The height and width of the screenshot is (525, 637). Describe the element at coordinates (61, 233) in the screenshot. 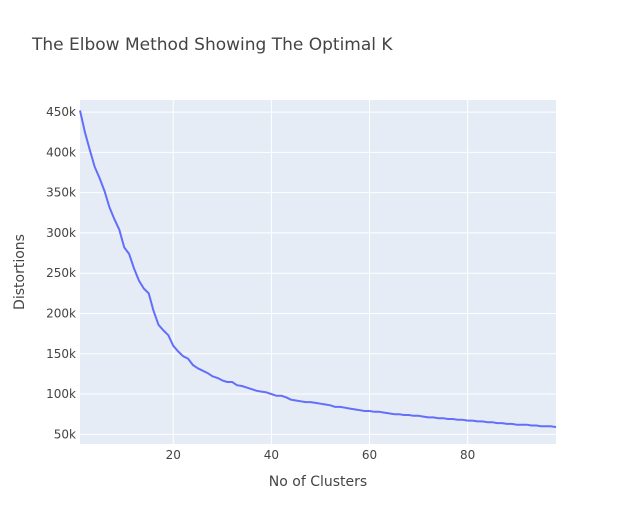

I see `y-tick-label: 300k` at that location.